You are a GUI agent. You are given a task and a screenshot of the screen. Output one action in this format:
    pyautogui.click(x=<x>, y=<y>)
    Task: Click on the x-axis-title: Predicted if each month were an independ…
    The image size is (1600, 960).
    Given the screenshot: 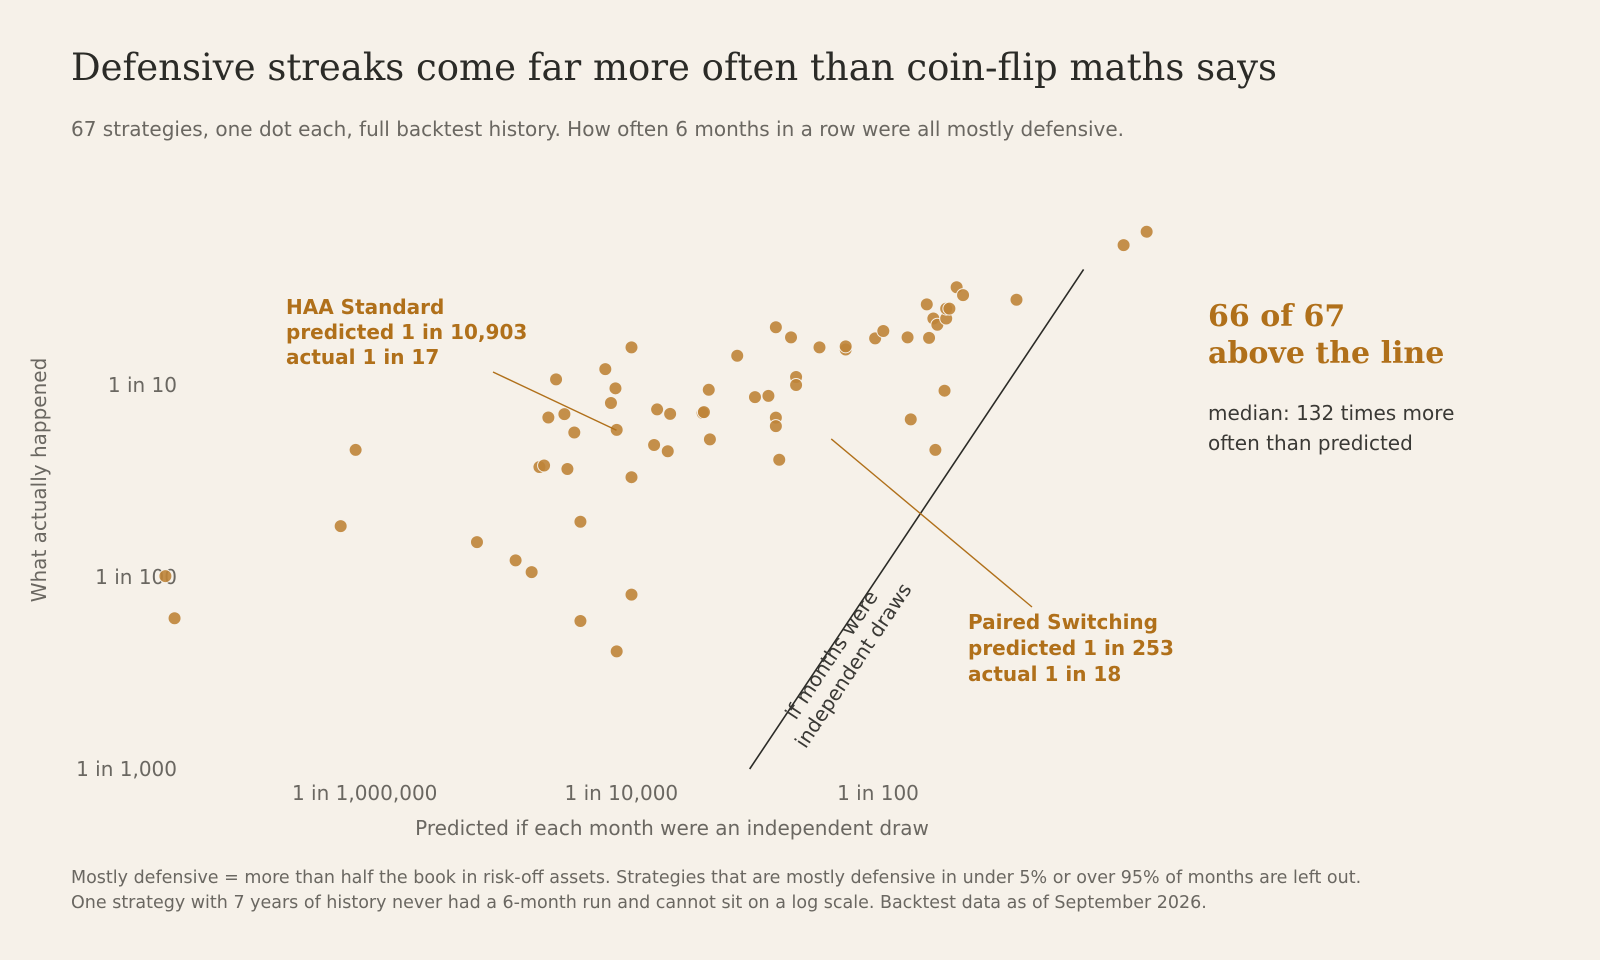 What is the action you would take?
    pyautogui.click(x=672, y=828)
    